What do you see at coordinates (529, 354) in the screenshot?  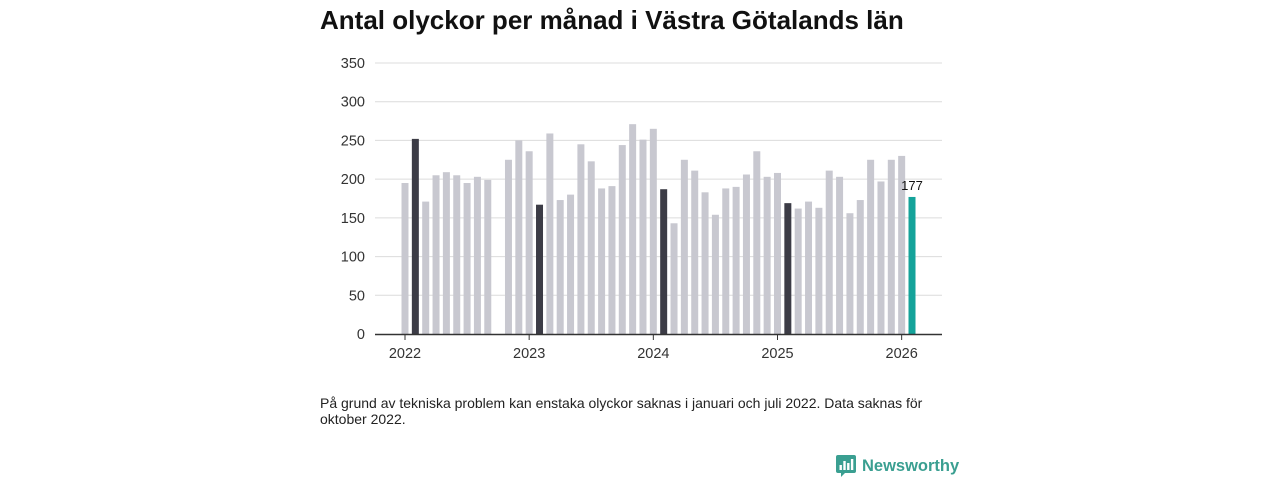 I see `x-tick-label: 2023` at bounding box center [529, 354].